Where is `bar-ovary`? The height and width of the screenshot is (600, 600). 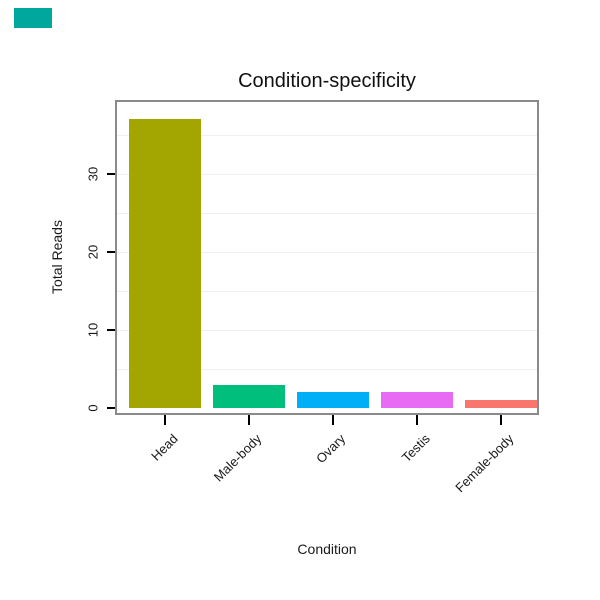
bar-ovary is located at coordinates (333, 400).